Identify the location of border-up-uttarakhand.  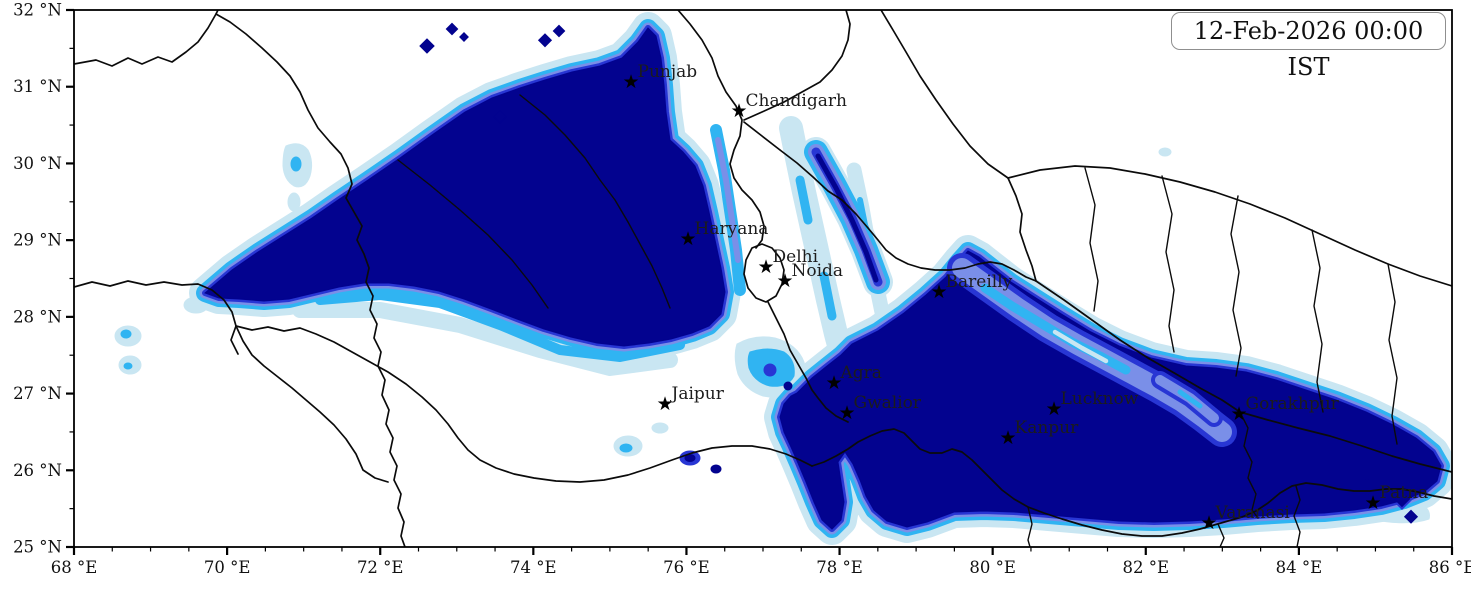
(890, 201).